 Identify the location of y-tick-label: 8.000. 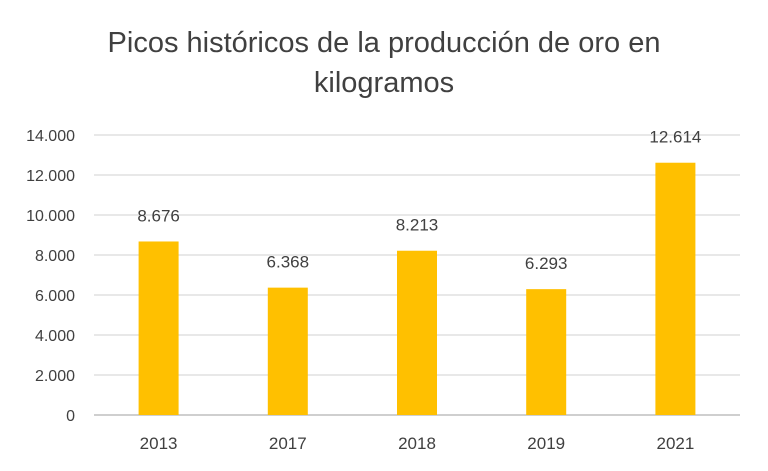
(55, 256).